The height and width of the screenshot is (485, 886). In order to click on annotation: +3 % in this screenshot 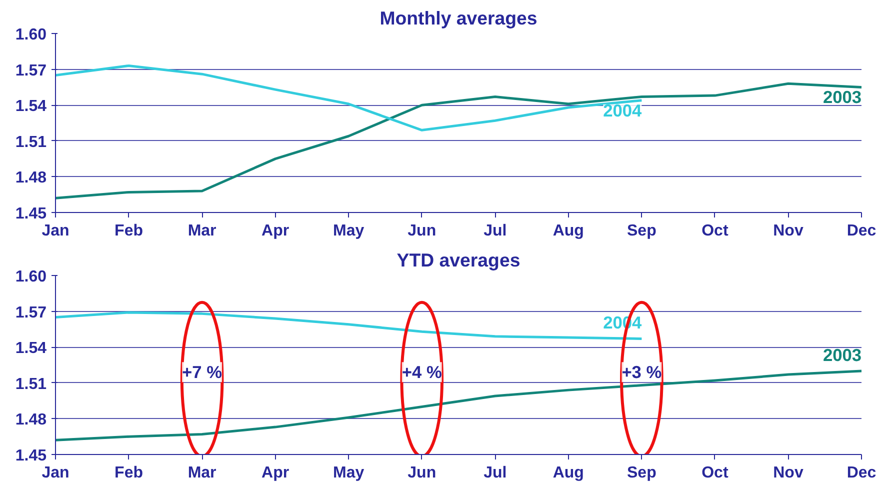, I will do `click(642, 372)`.